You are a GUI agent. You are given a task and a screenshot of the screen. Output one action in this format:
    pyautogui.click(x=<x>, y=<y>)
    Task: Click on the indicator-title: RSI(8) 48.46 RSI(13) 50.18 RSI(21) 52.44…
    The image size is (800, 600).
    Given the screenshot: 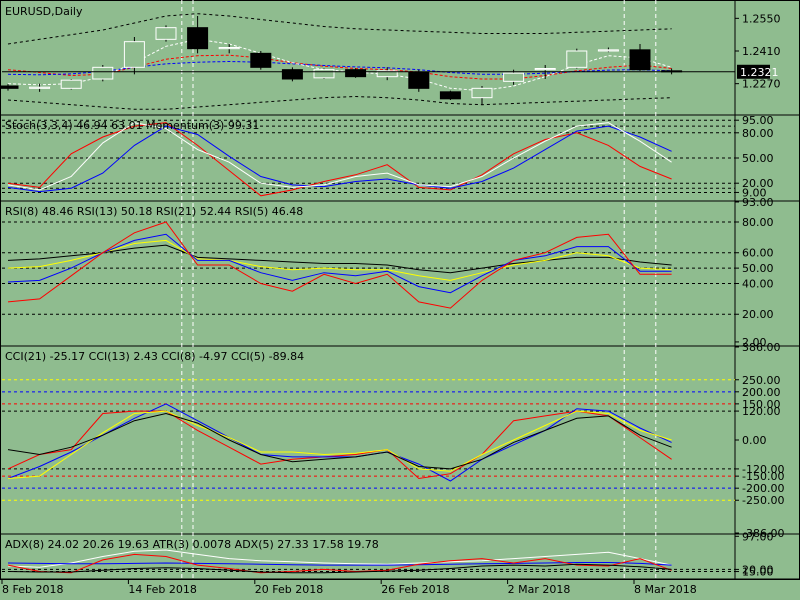 What is the action you would take?
    pyautogui.click(x=154, y=211)
    